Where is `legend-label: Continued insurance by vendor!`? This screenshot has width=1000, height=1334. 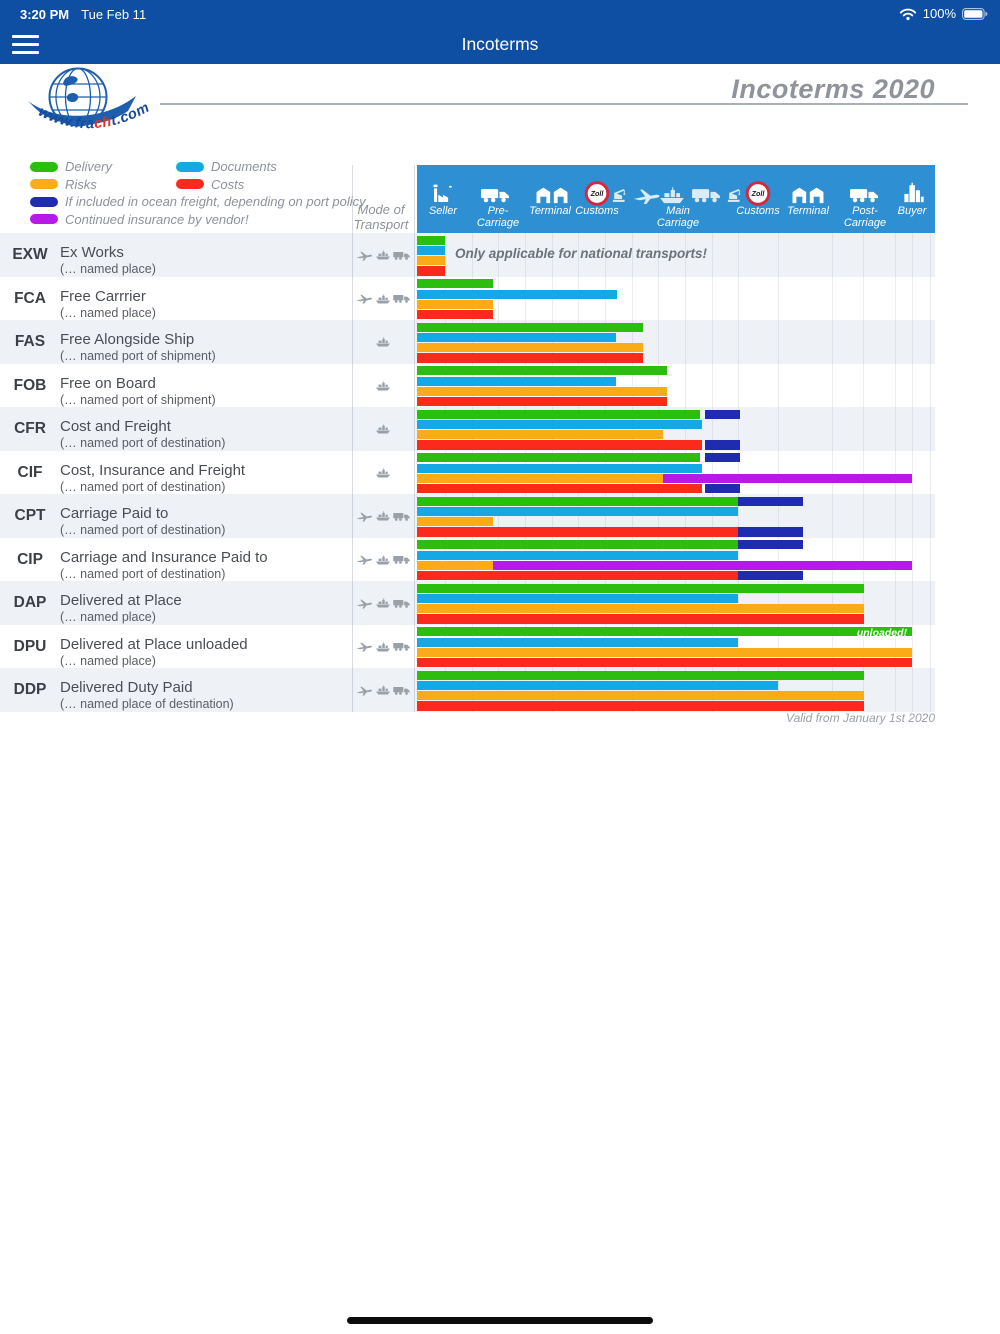 legend-label: Continued insurance by vendor! is located at coordinates (157, 219).